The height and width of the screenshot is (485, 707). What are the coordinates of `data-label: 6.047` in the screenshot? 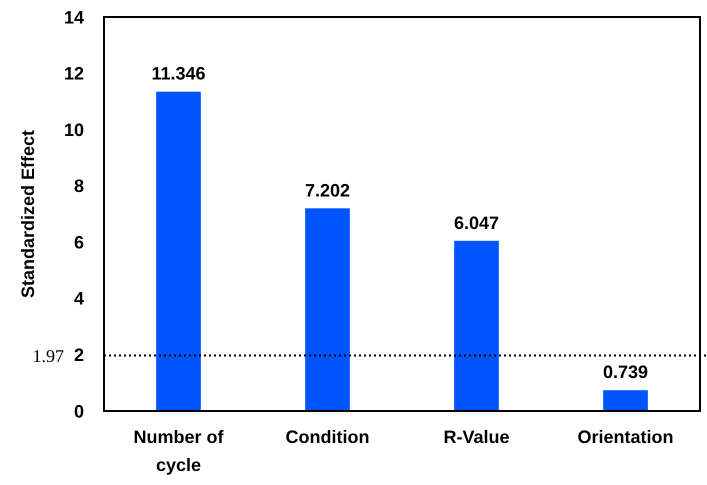 It's located at (477, 222).